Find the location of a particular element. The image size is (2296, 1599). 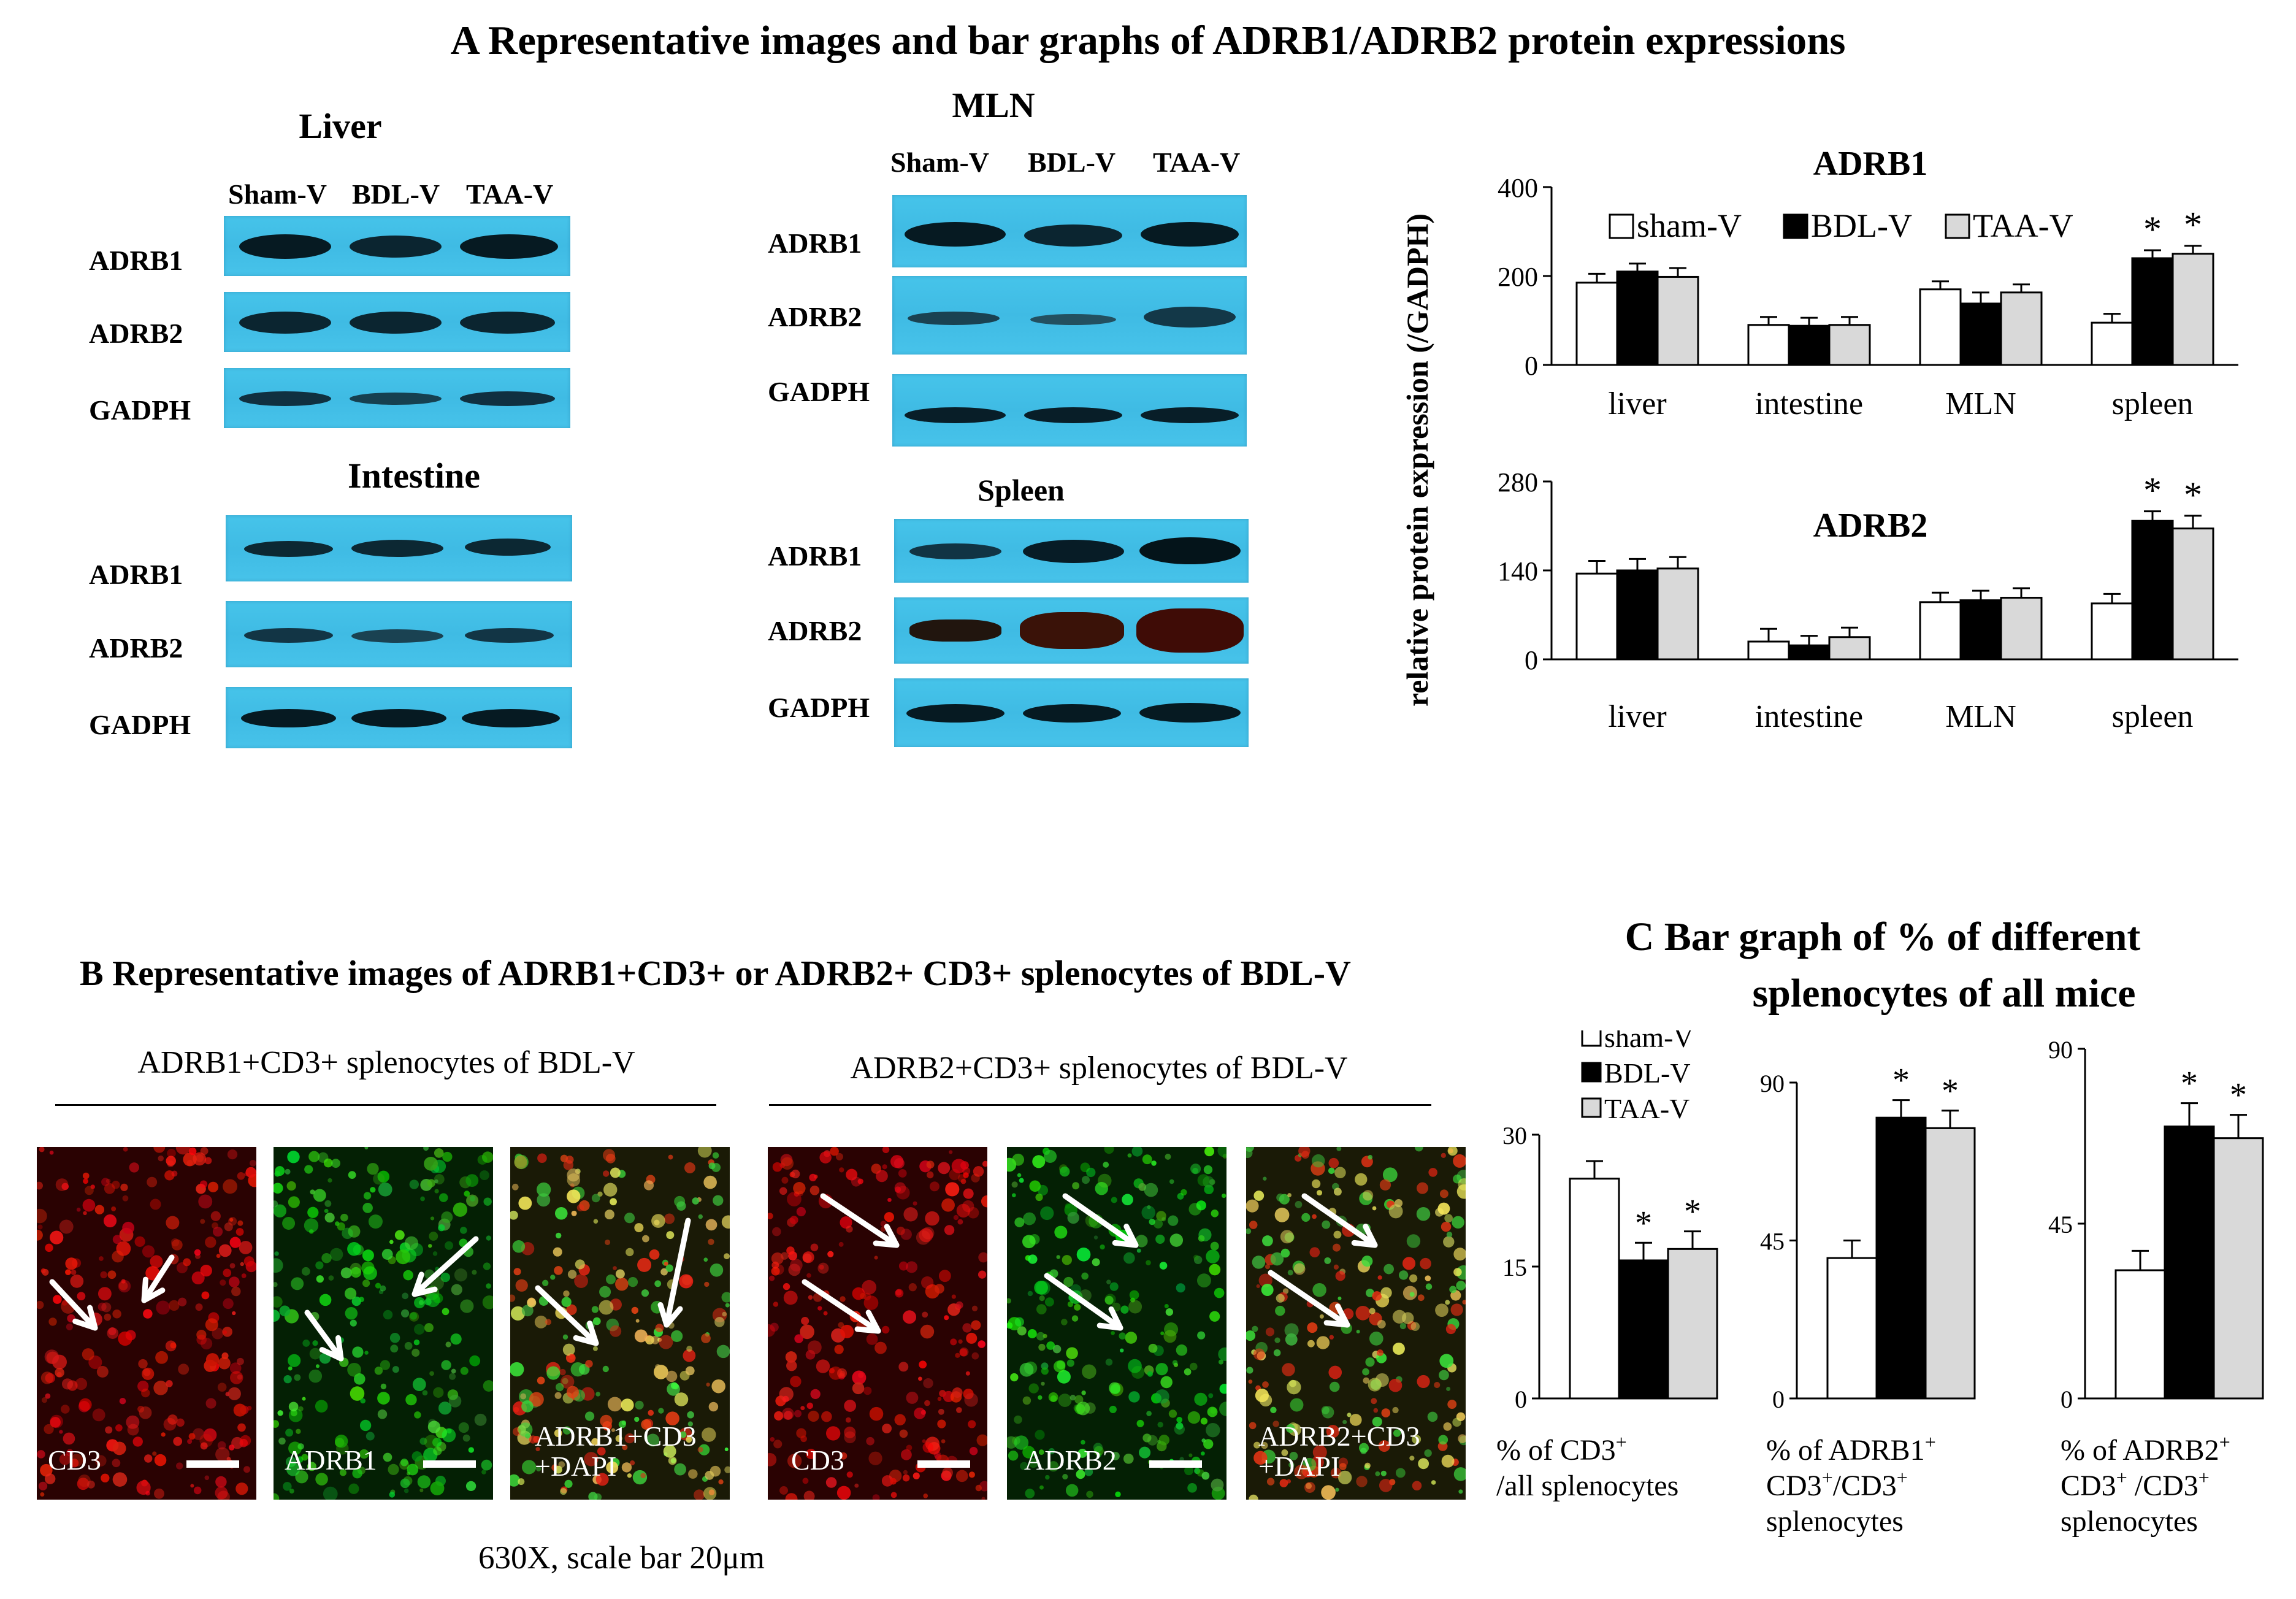

y-tick-label: 0 is located at coordinates (2067, 1399).